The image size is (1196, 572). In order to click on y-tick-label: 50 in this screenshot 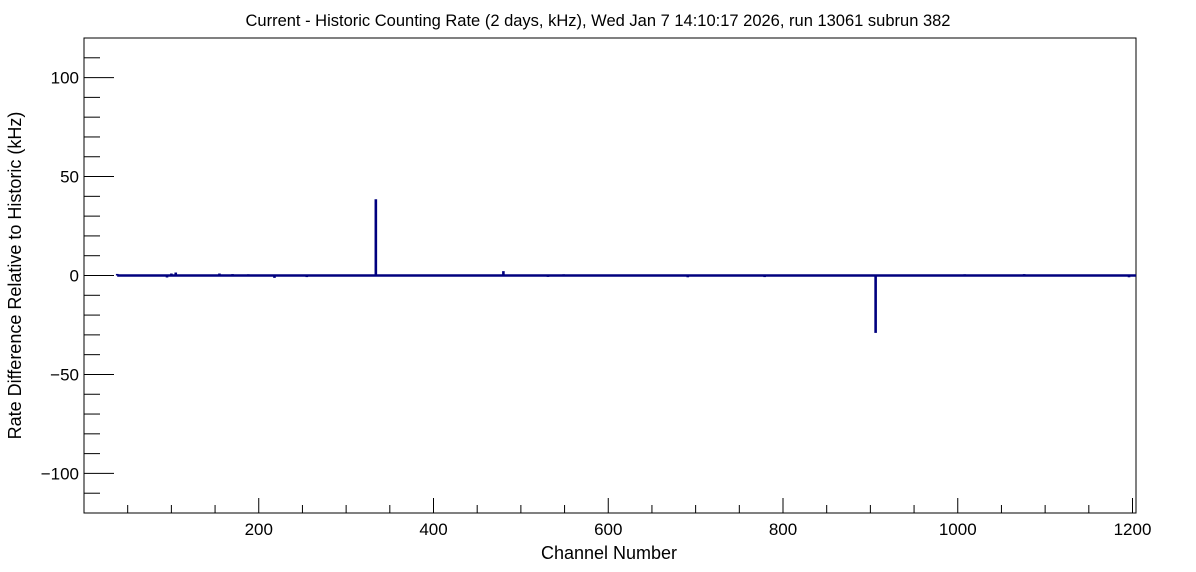, I will do `click(69, 177)`.